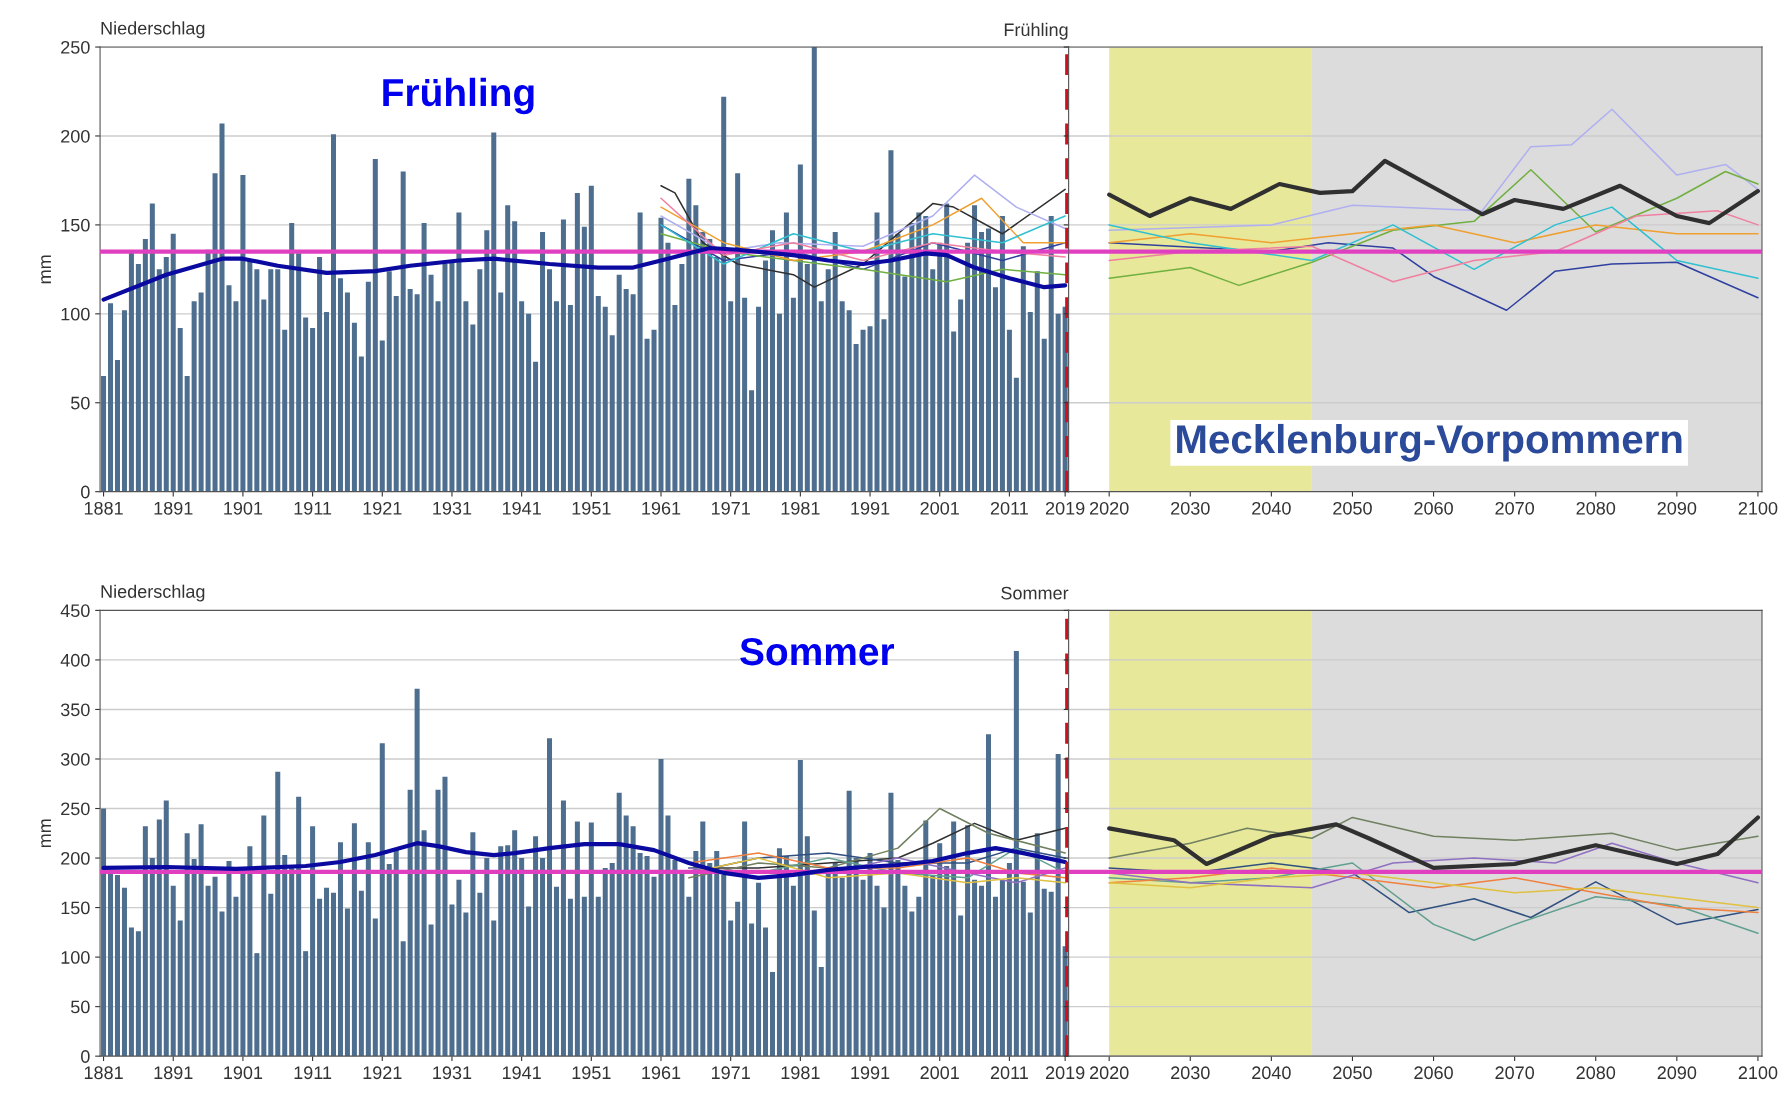  I want to click on x-tick-label: 1881, so click(103, 508).